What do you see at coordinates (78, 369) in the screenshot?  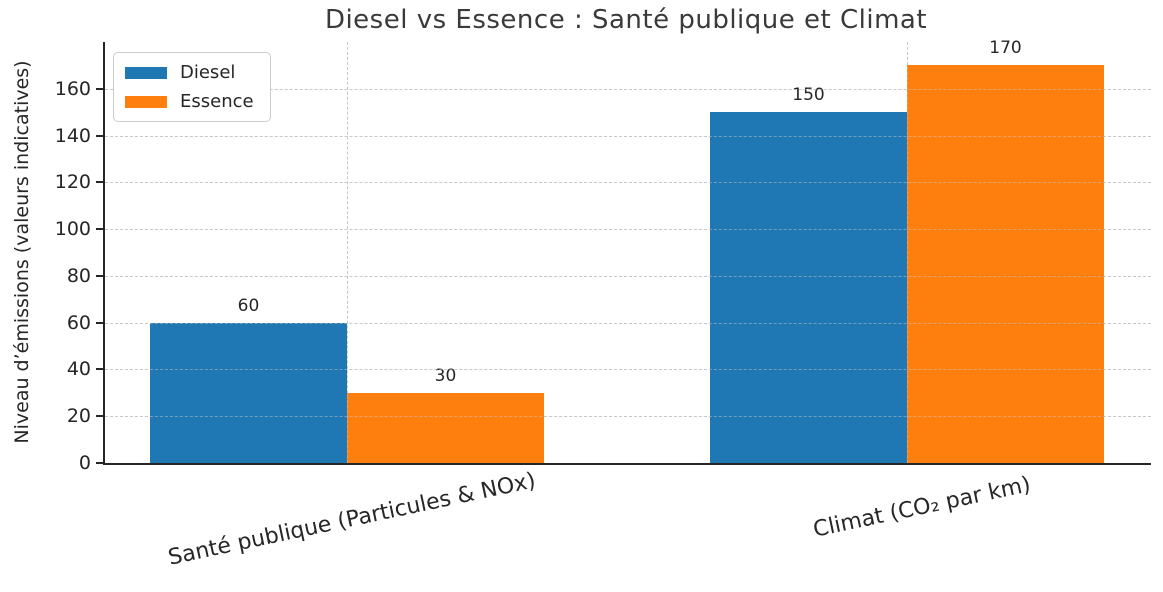 I see `ytick-label-40: 40` at bounding box center [78, 369].